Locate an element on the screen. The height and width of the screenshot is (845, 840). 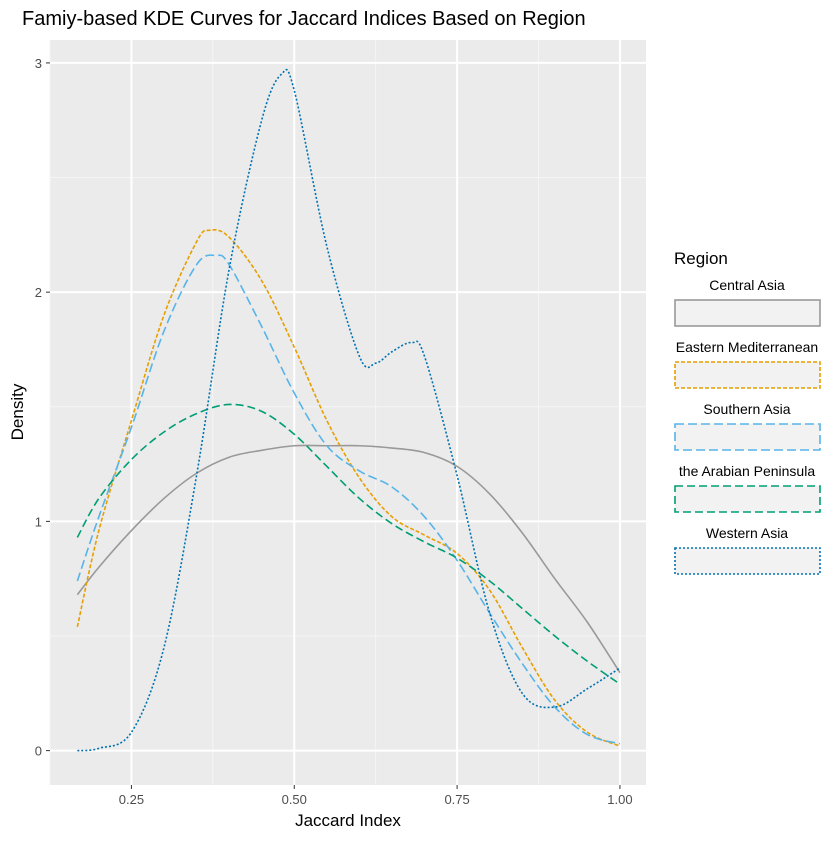
y-tick-label: 3 is located at coordinates (38, 63).